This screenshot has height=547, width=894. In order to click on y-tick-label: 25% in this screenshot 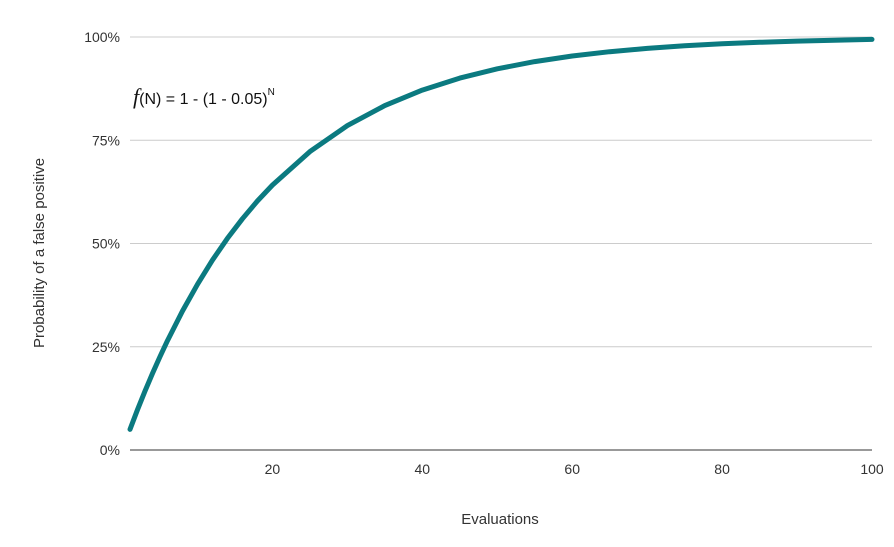, I will do `click(106, 347)`.